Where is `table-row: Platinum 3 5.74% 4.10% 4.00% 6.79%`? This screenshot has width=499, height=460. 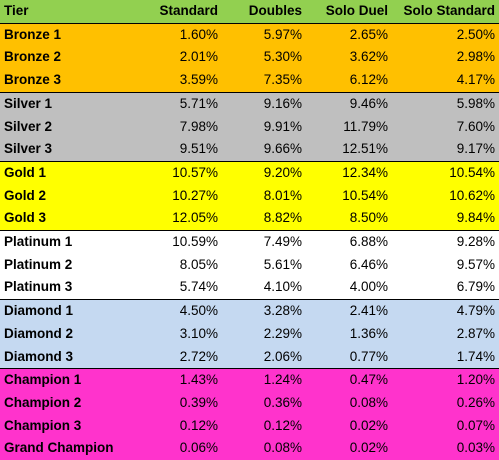
table-row: Platinum 3 5.74% 4.10% 4.00% 6.79% is located at coordinates (249, 288).